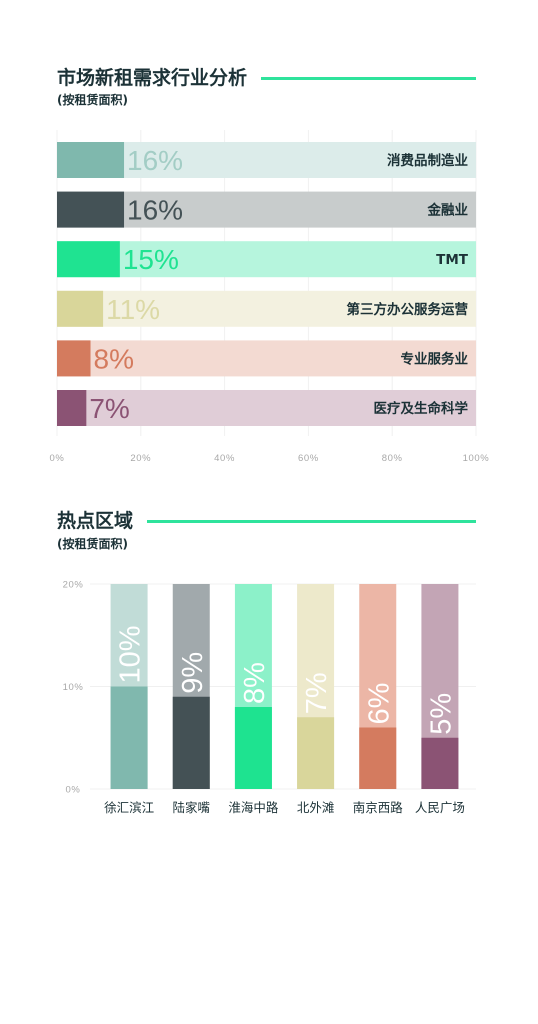 Image resolution: width=538 pixels, height=1024 pixels. What do you see at coordinates (441, 714) in the screenshot?
I see `value-label: 5%` at bounding box center [441, 714].